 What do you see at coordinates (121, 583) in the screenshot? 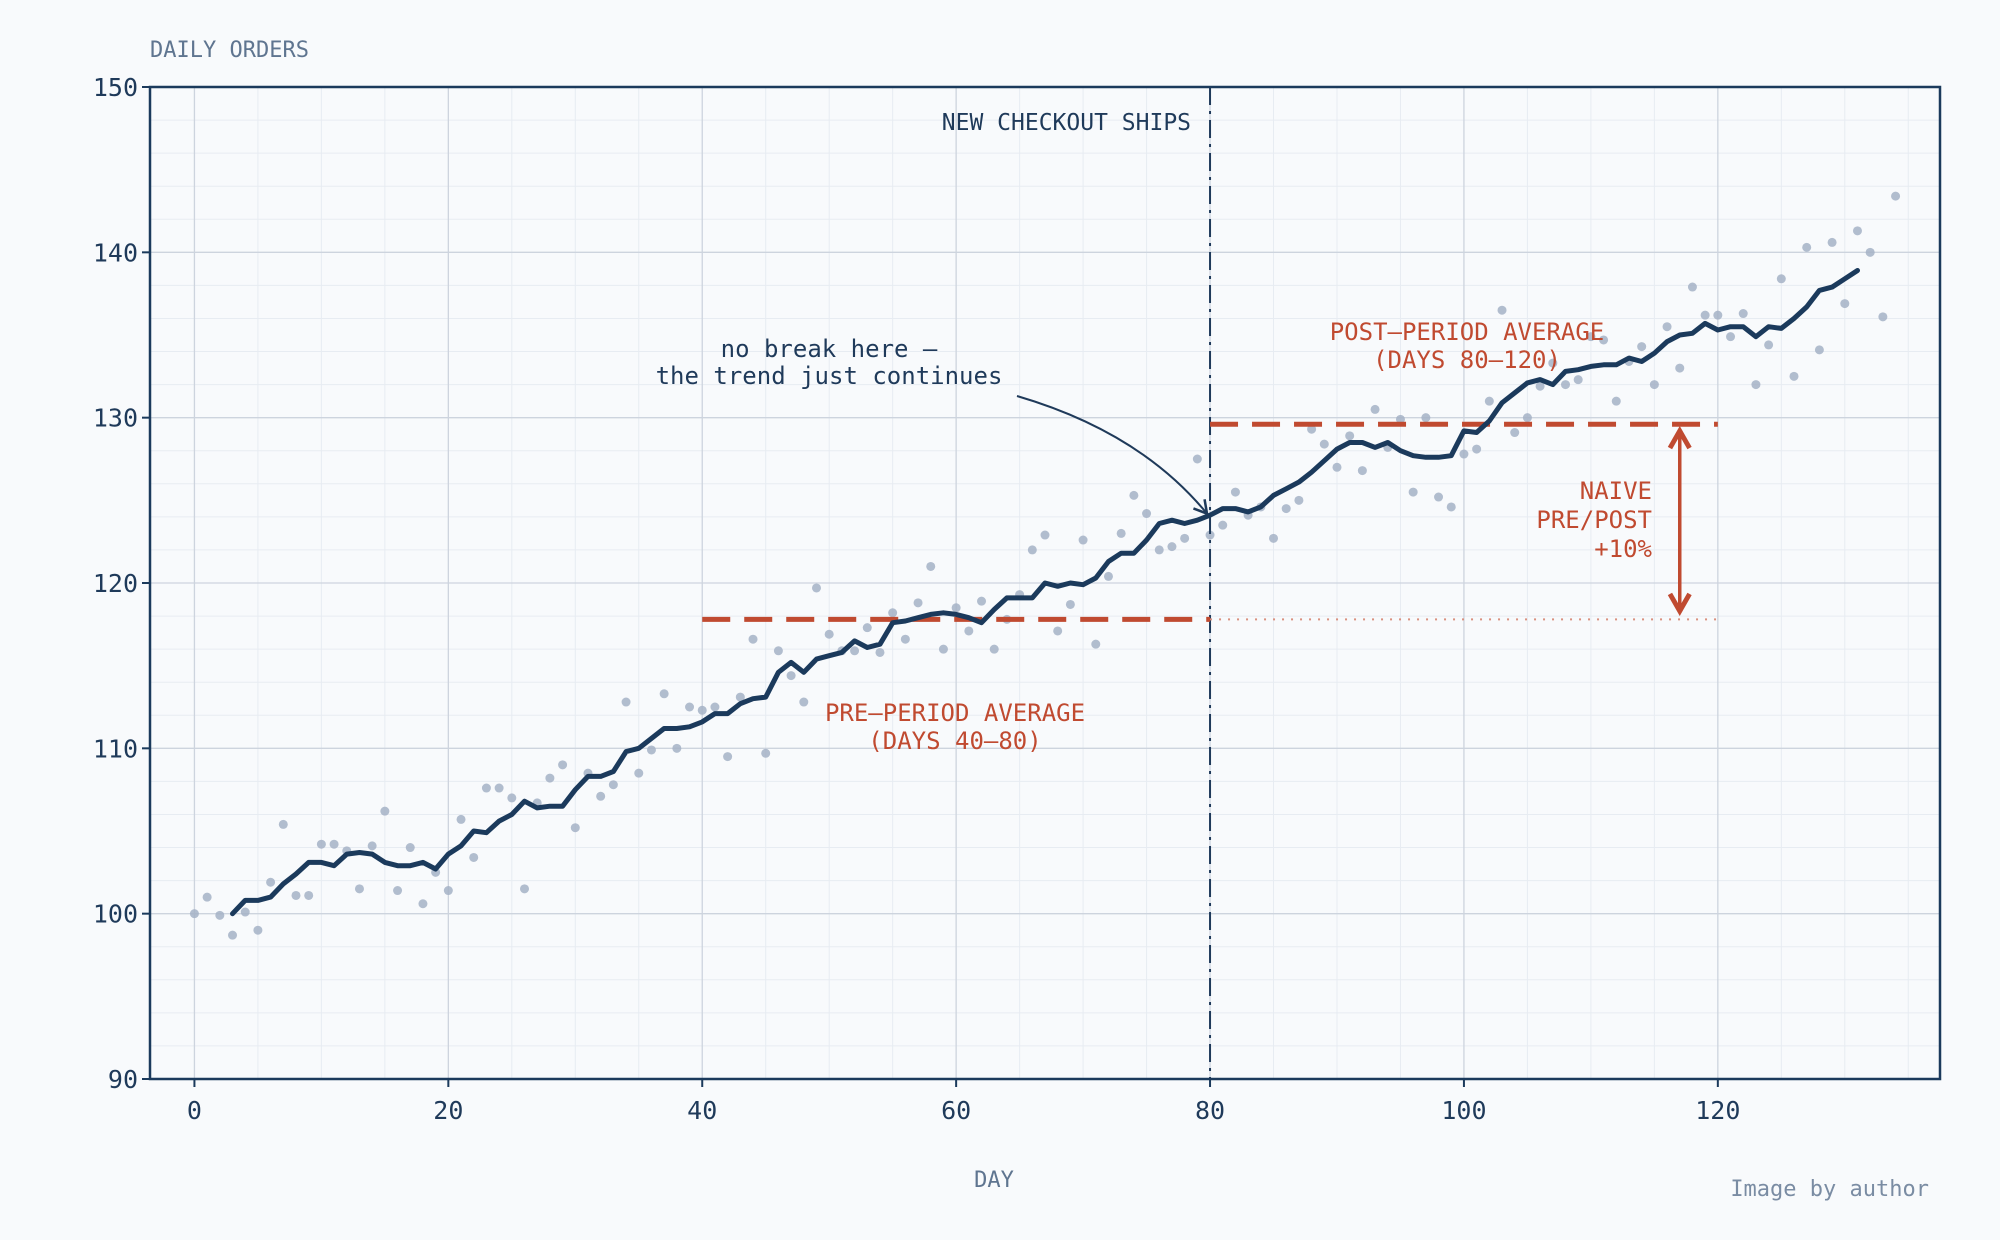
I see `y-axis-ticks: 90 100 110 120 130 140 150` at bounding box center [121, 583].